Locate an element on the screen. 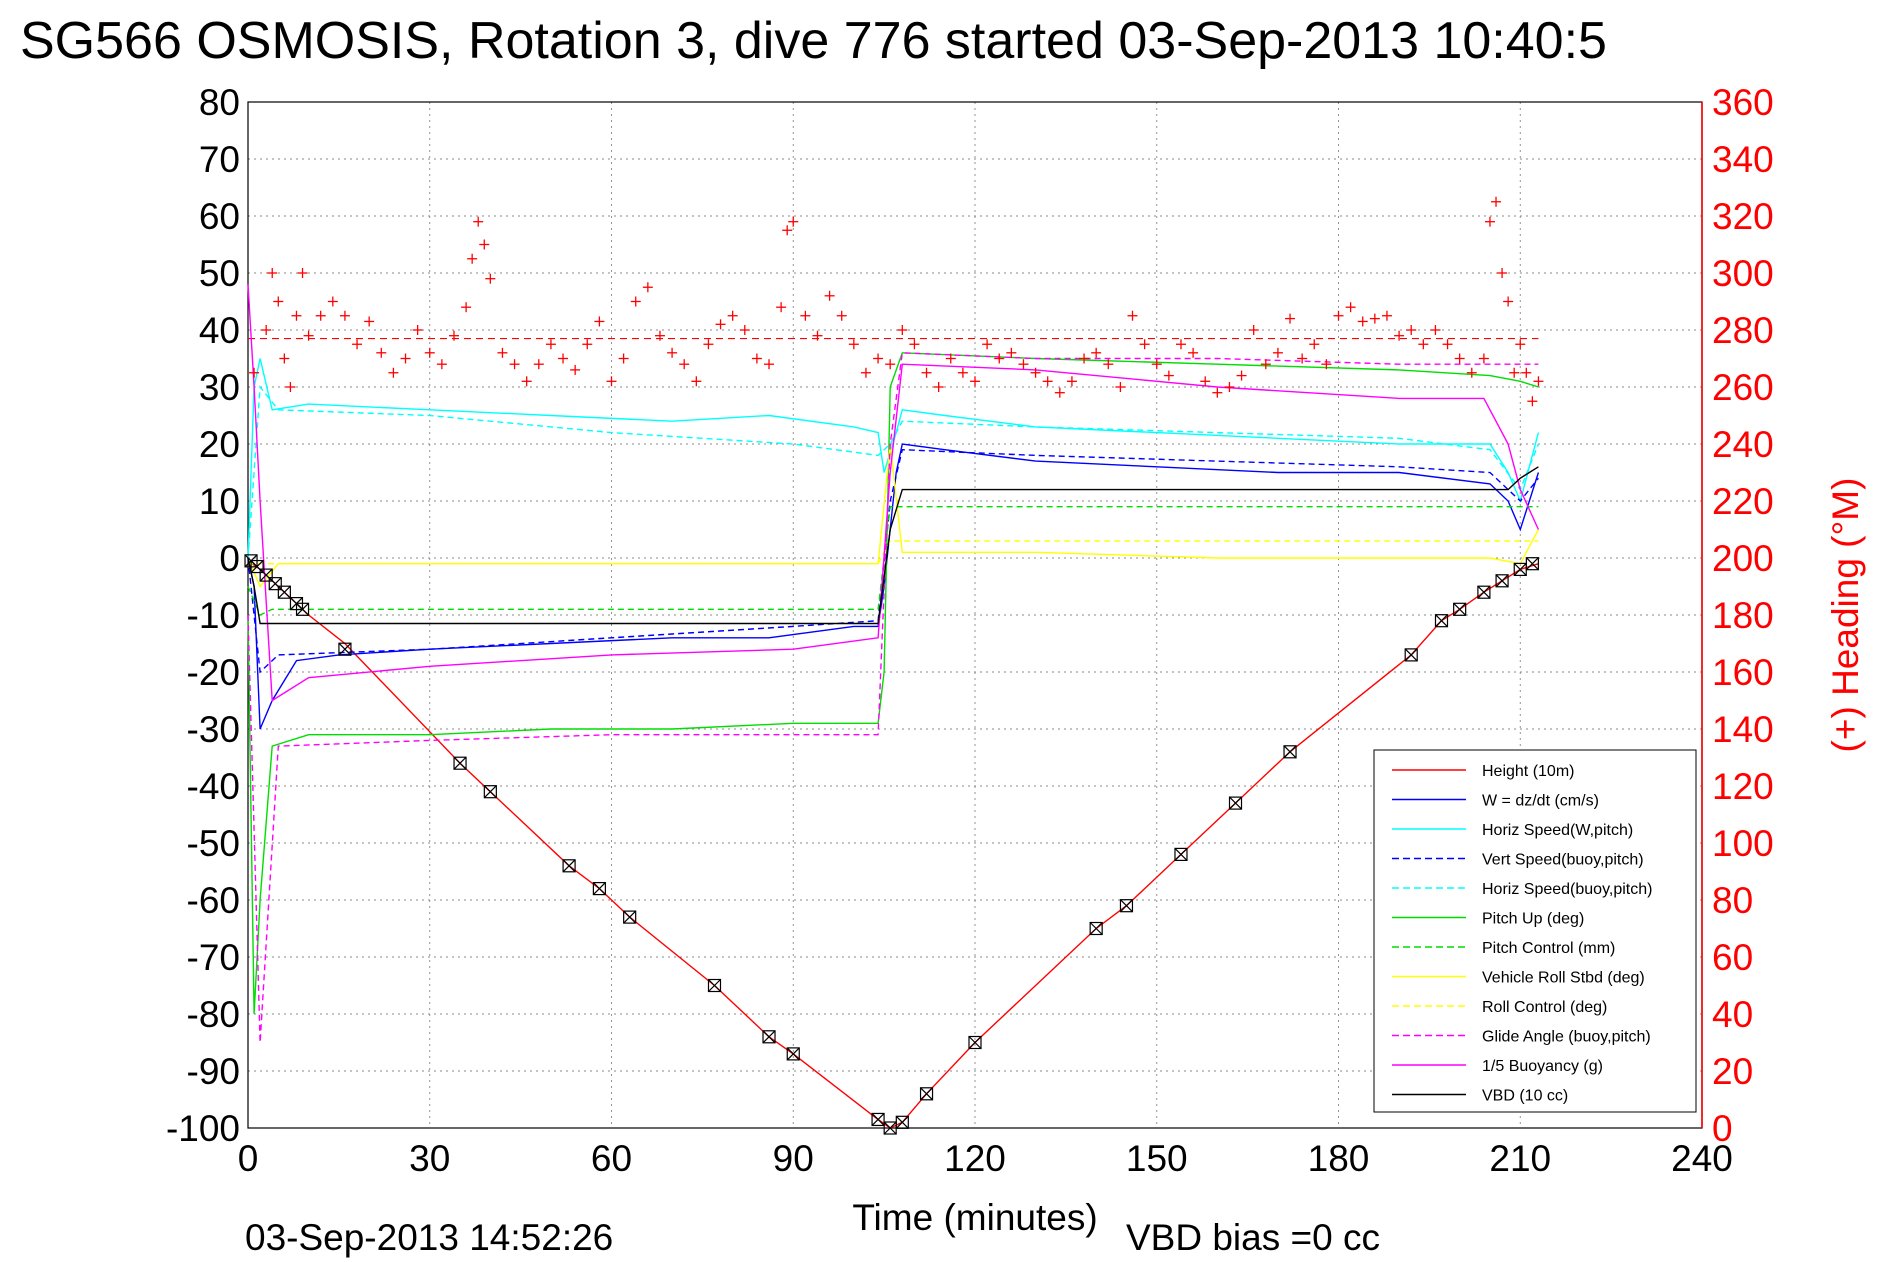 The image size is (1891, 1262). y2-tick-label: 140 is located at coordinates (1743, 729).